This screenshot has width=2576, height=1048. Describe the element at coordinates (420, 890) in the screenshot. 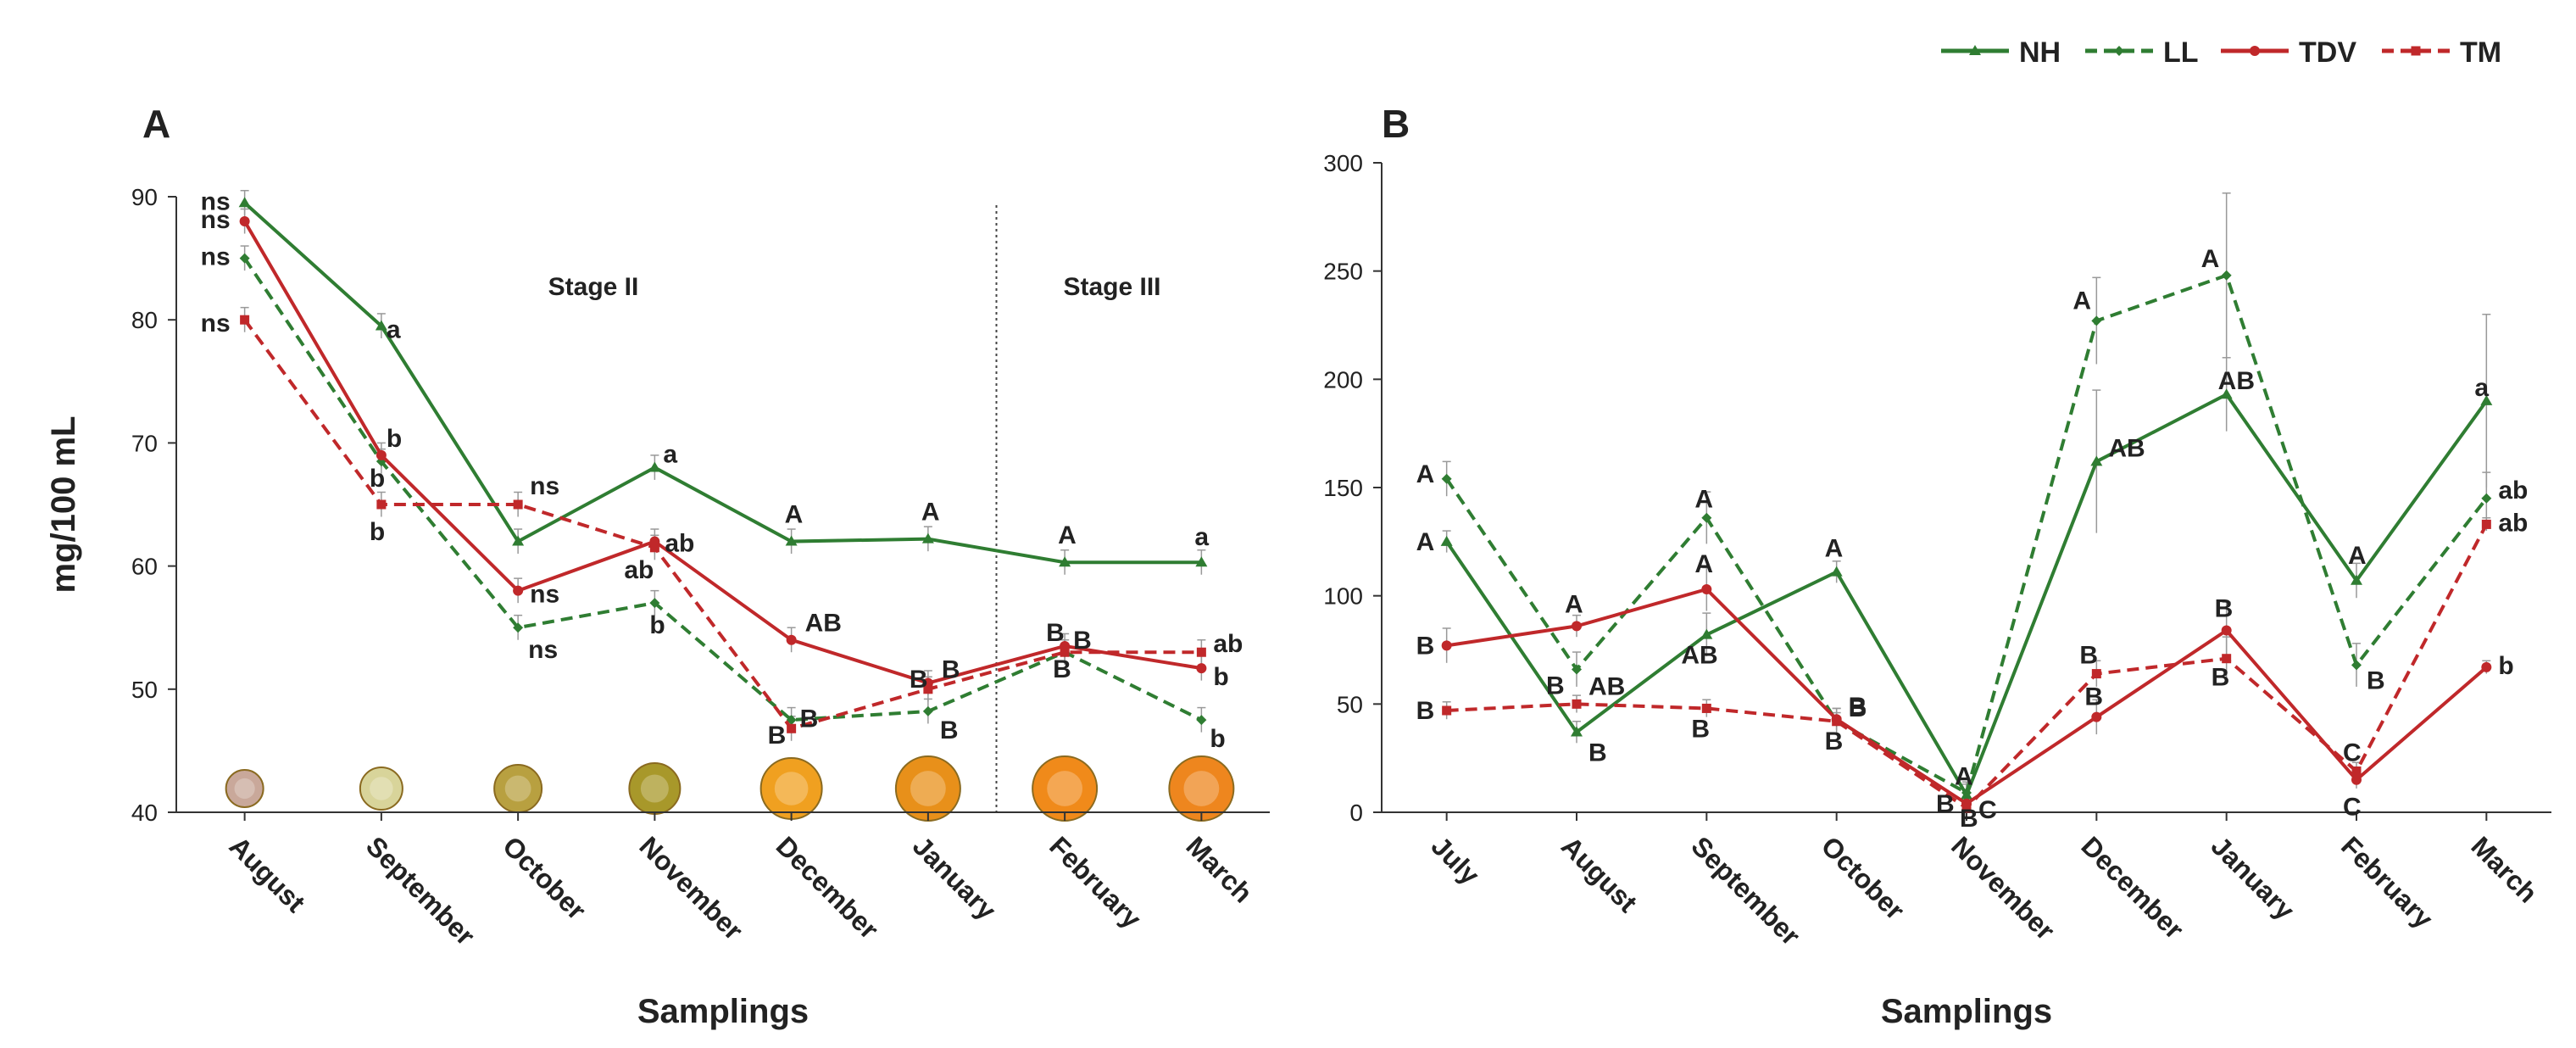

I see `x-tick-label: September` at that location.